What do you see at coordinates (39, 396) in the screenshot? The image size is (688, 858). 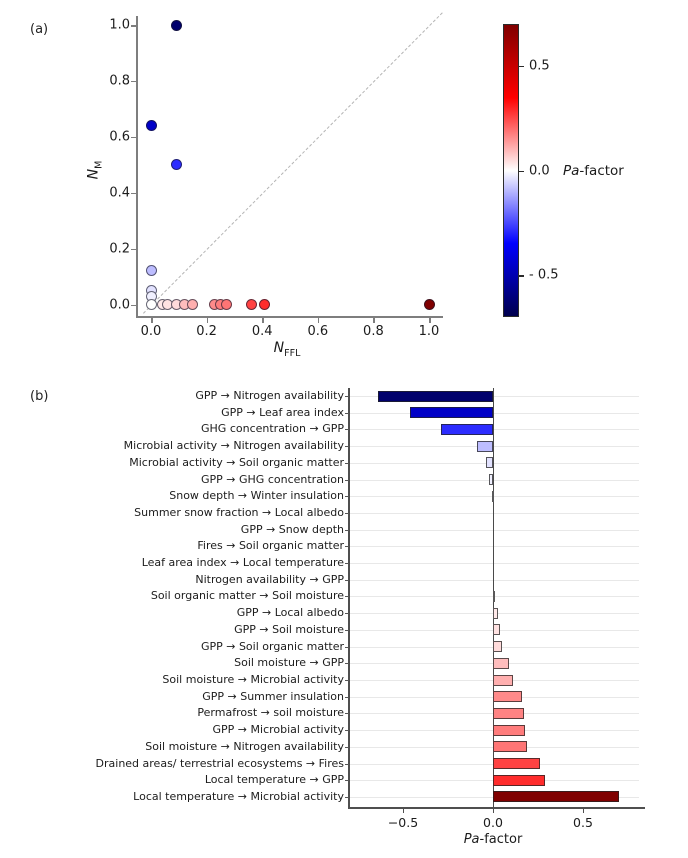 I see `panel-b-label: (b)` at bounding box center [39, 396].